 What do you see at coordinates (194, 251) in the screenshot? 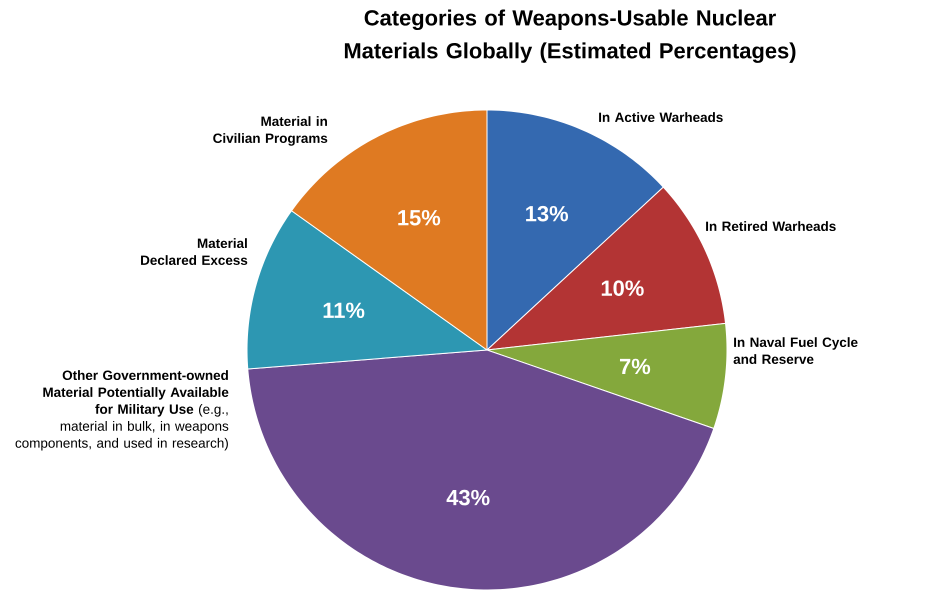
I see `slice-label: Material Declared Excess` at bounding box center [194, 251].